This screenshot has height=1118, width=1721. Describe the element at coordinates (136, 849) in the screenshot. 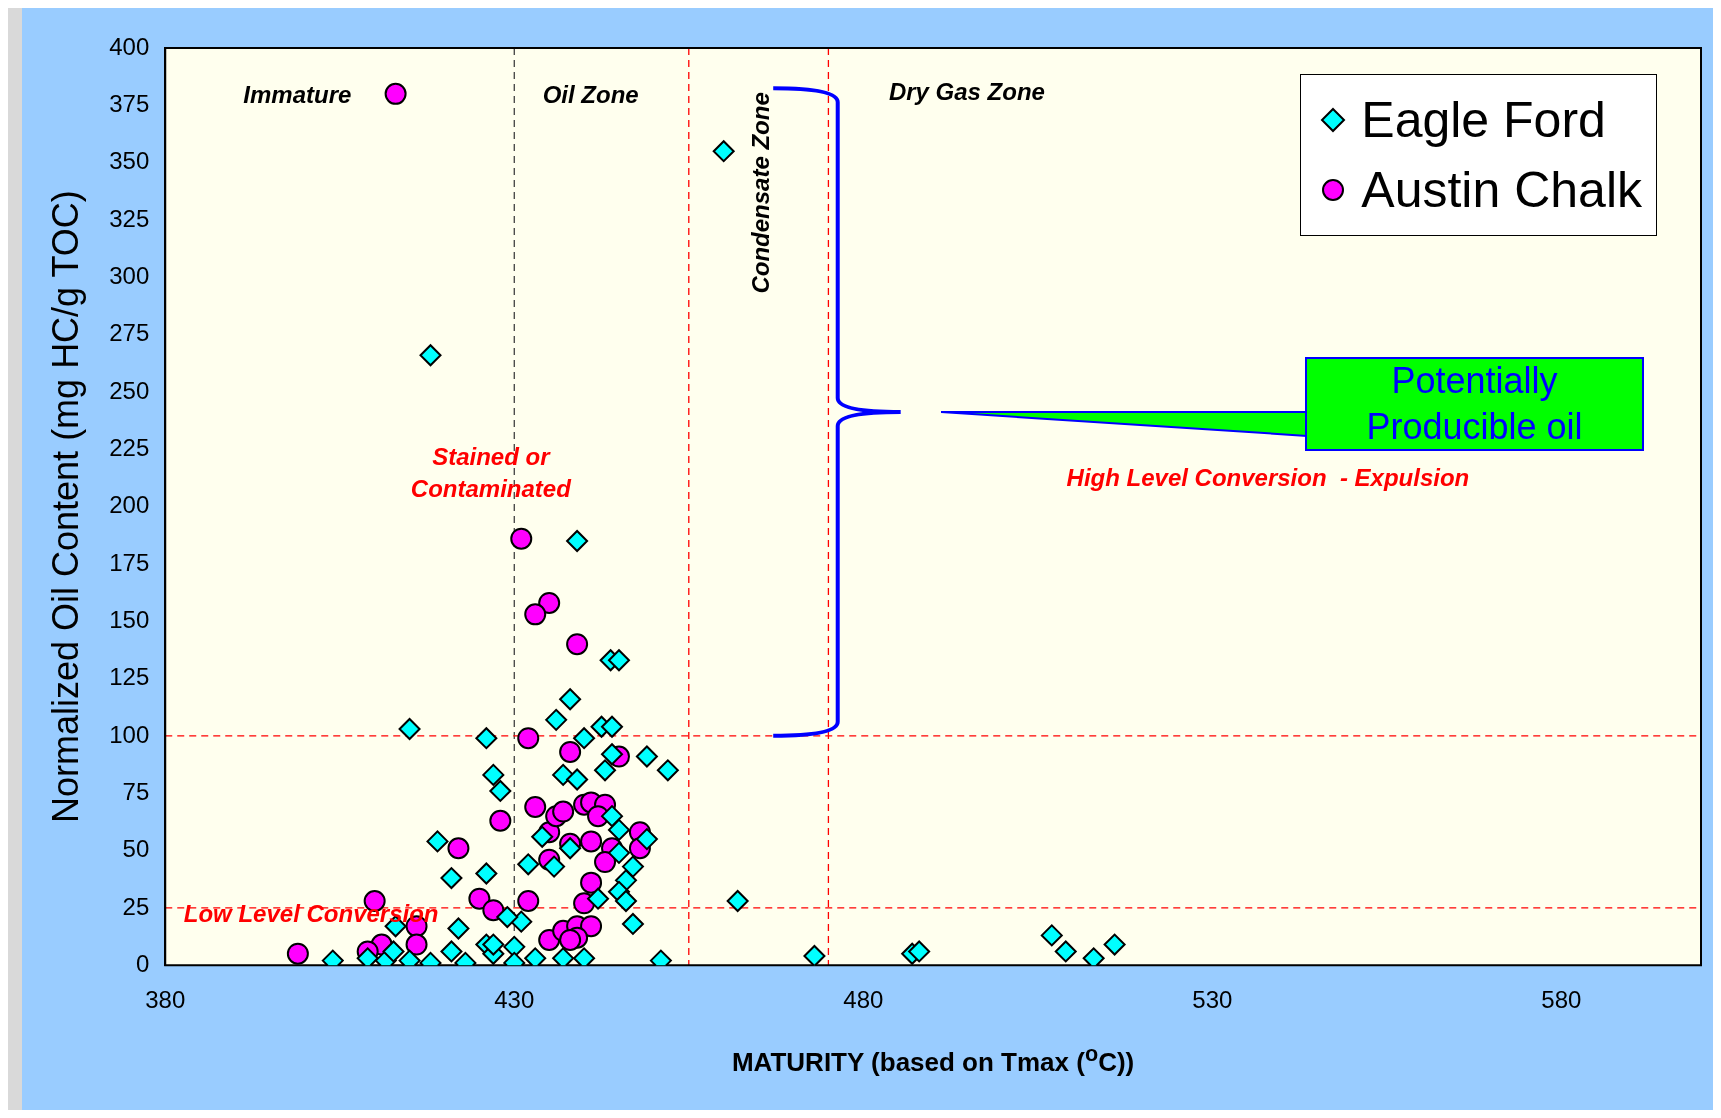

I see `y-tick-label: 50` at that location.